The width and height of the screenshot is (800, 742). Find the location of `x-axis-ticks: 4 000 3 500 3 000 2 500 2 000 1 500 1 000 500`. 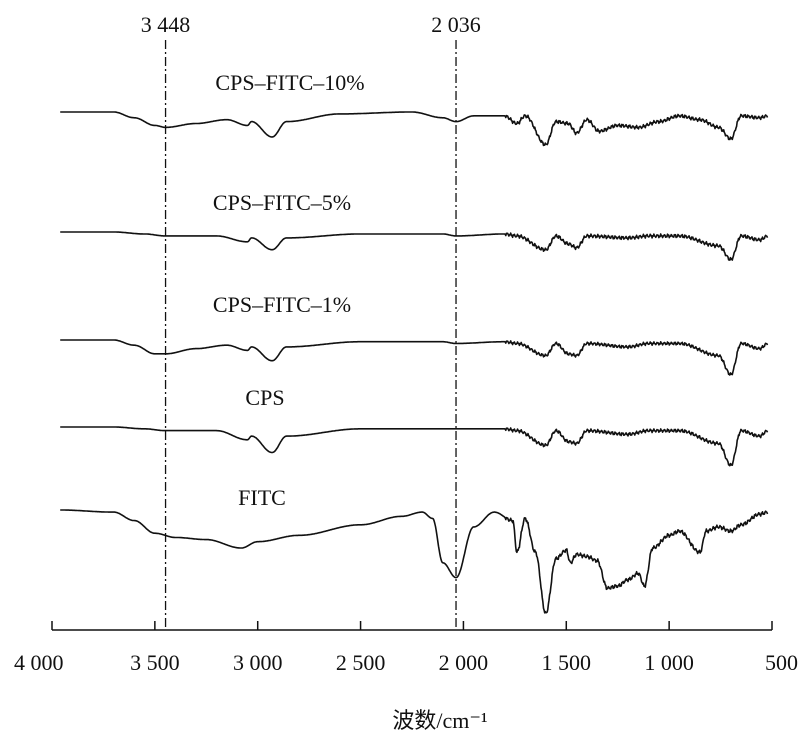

x-axis-ticks: 4 000 3 500 3 000 2 500 2 000 1 500 1 000 500 is located at coordinates (406, 648).